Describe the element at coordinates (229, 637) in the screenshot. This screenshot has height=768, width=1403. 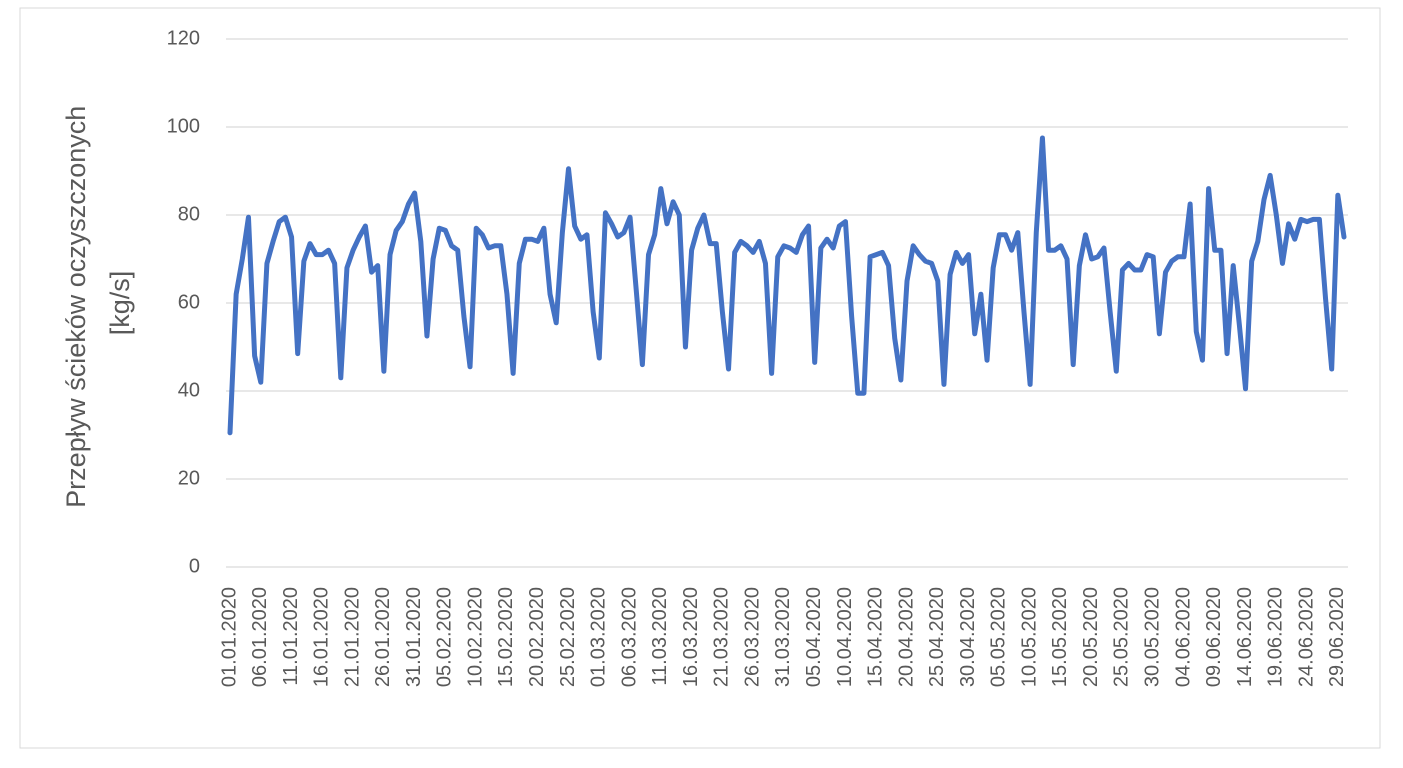
I see `x-tick-label: 01.01.2020` at that location.